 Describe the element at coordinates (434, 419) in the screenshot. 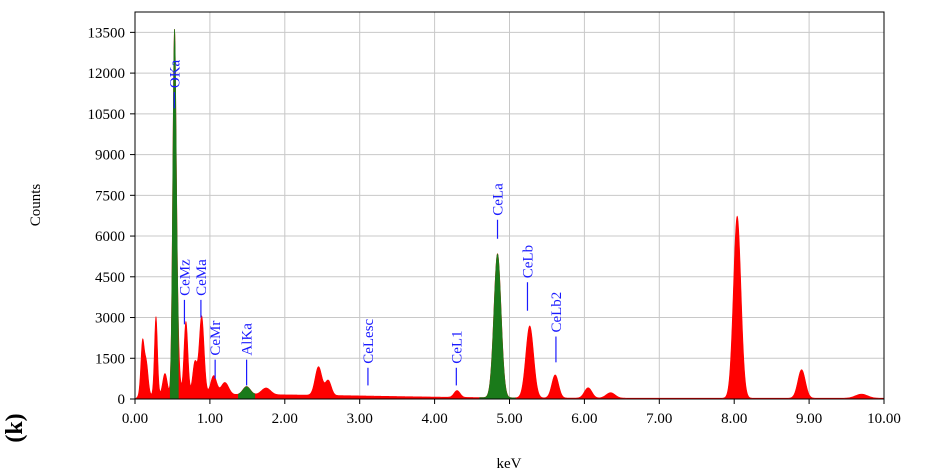

I see `x-tick-label: 4.00` at that location.